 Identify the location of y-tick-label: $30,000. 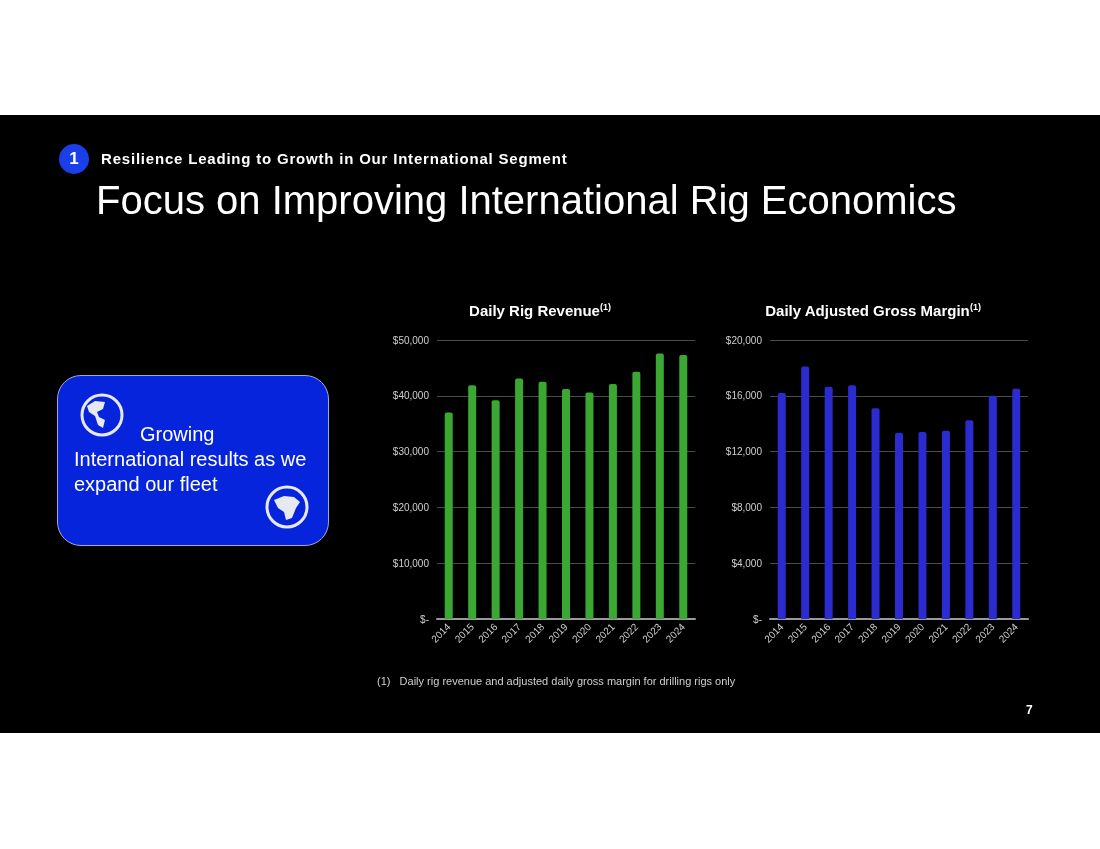
(411, 452).